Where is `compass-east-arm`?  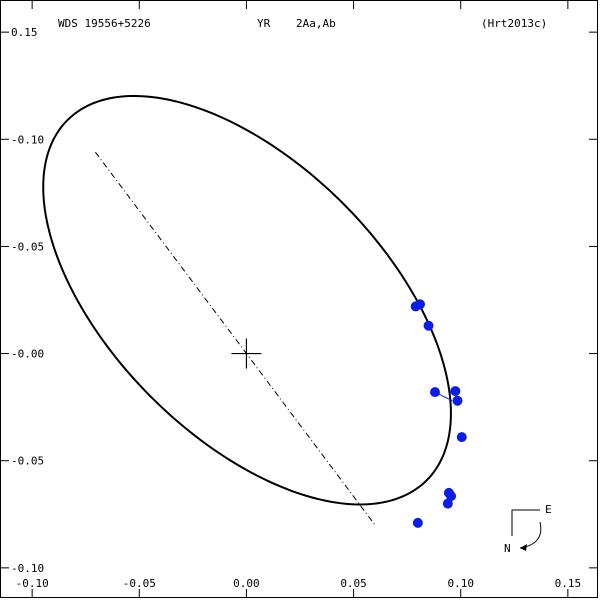
compass-east-arm is located at coordinates (525, 522).